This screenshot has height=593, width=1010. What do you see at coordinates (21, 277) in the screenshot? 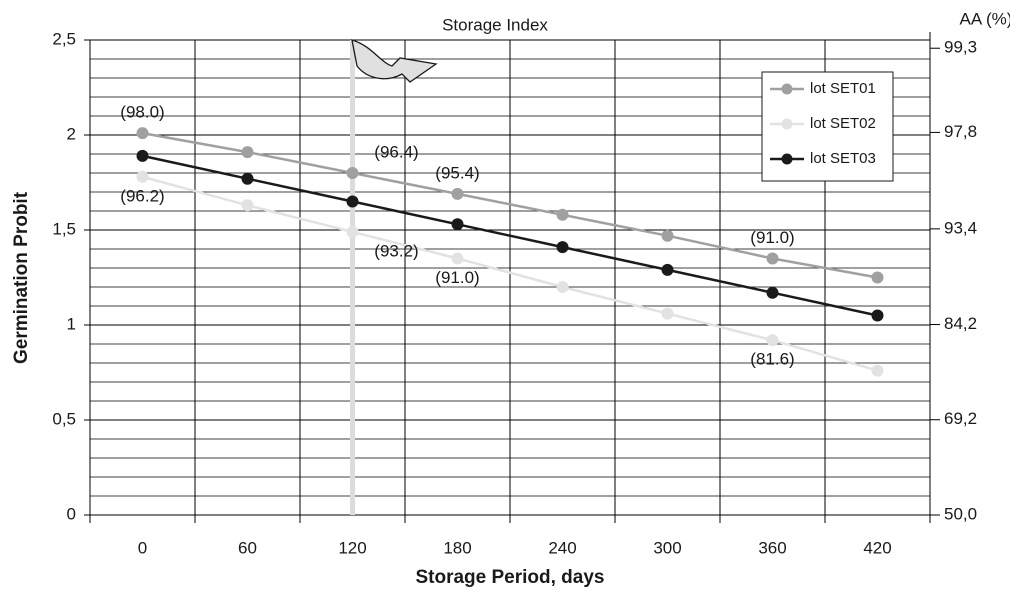
I see `y-axis-title: Germination Probit` at bounding box center [21, 277].